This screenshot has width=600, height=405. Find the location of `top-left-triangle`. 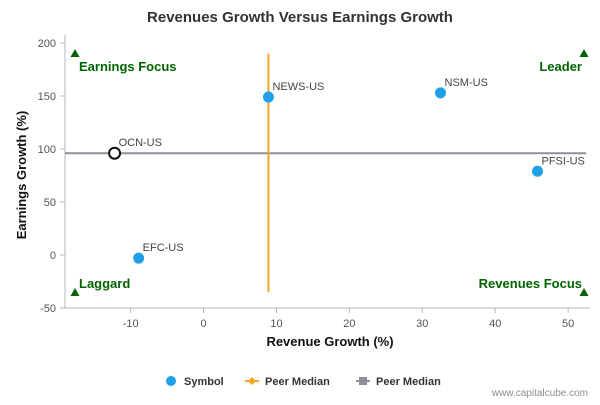

top-left-triangle is located at coordinates (75, 53).